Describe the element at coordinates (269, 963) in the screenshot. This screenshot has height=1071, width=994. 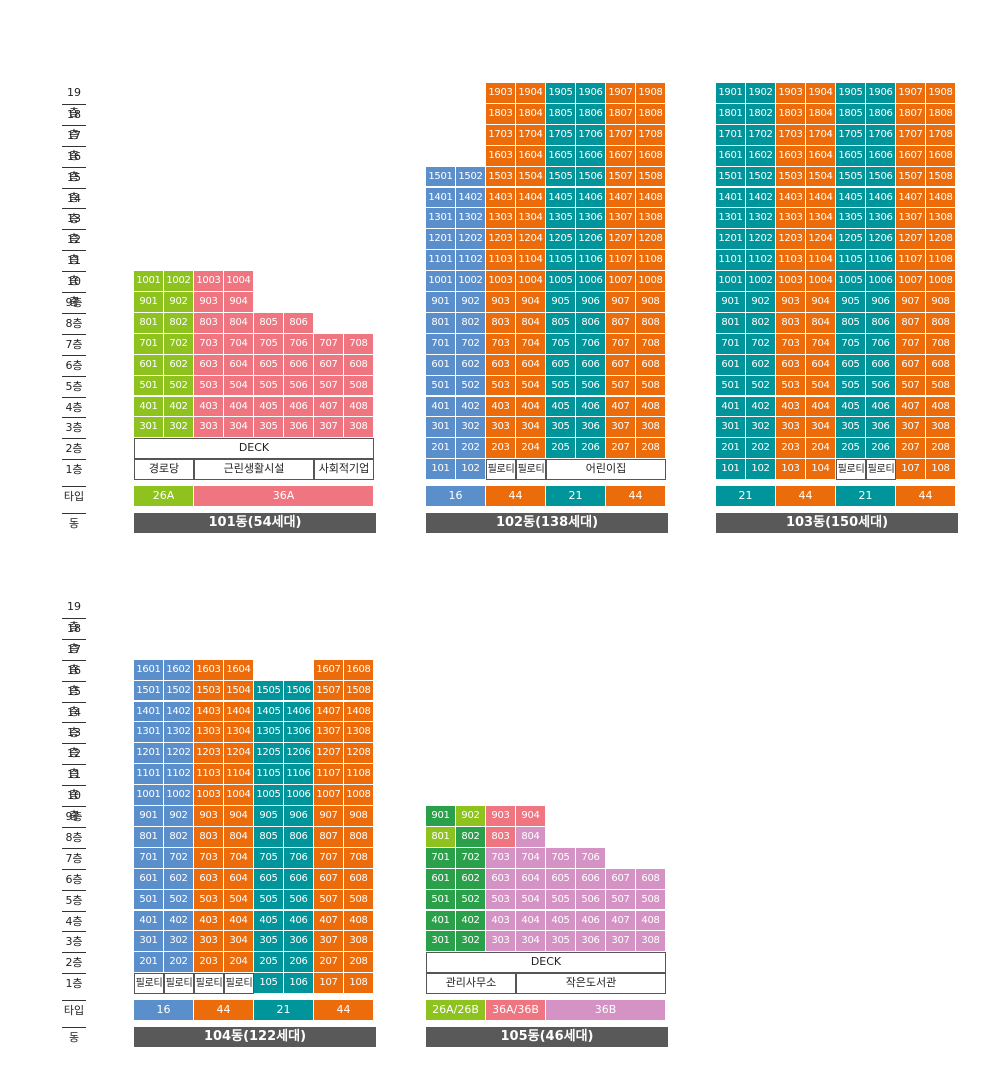
I see `unit-cell: 205` at that location.